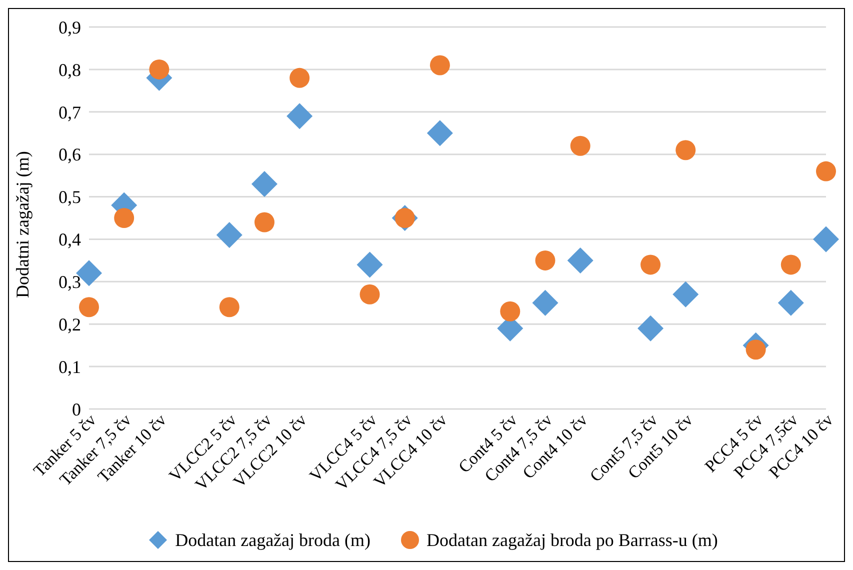 This screenshot has width=853, height=570. I want to click on legend-label: Dodatan zagažaj broda po Barrass-u (m), so click(572, 540).